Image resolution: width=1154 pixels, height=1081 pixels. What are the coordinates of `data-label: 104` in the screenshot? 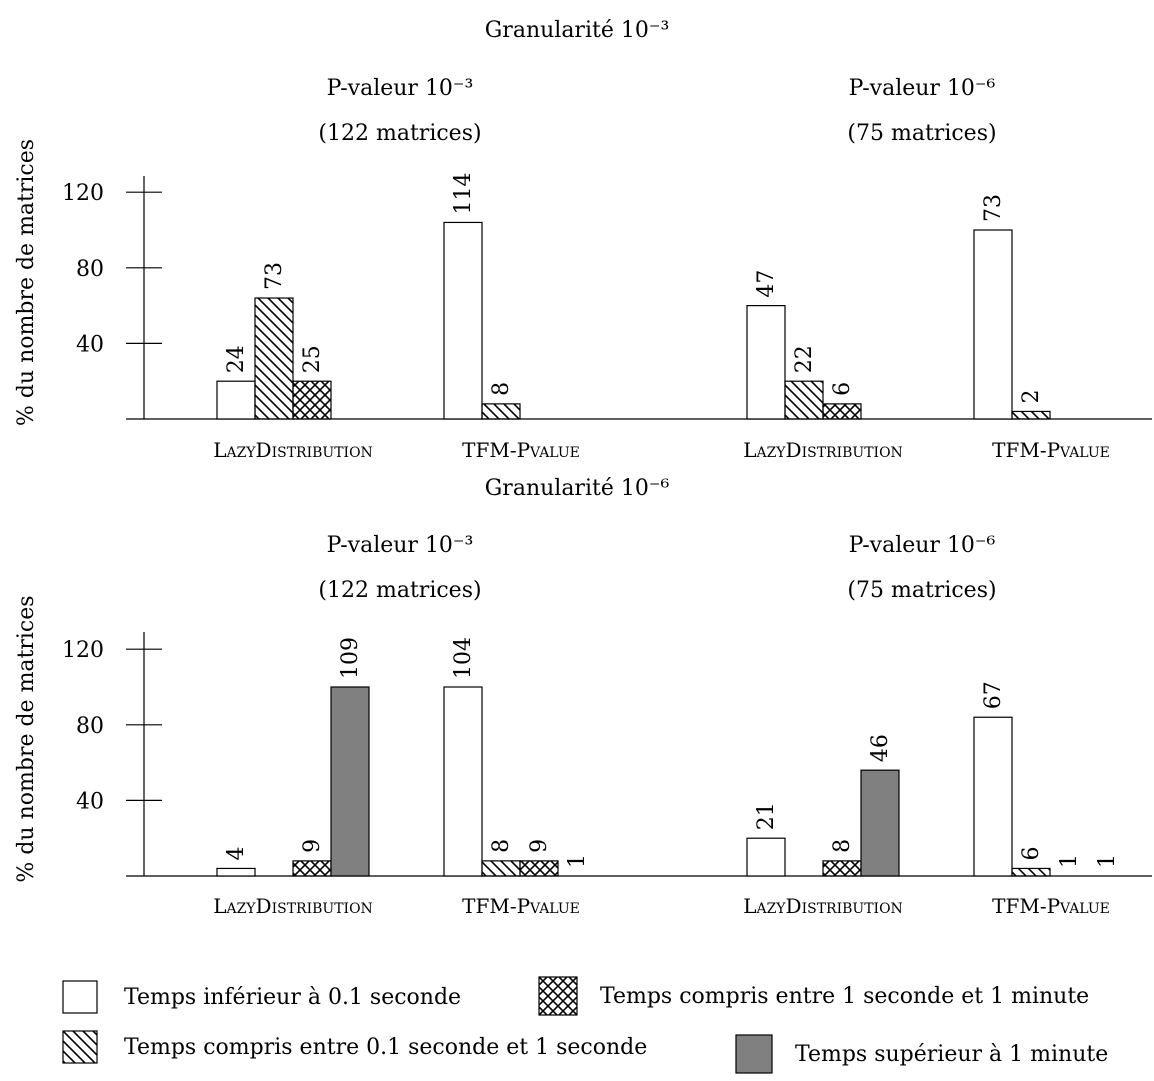 It's located at (463, 658).